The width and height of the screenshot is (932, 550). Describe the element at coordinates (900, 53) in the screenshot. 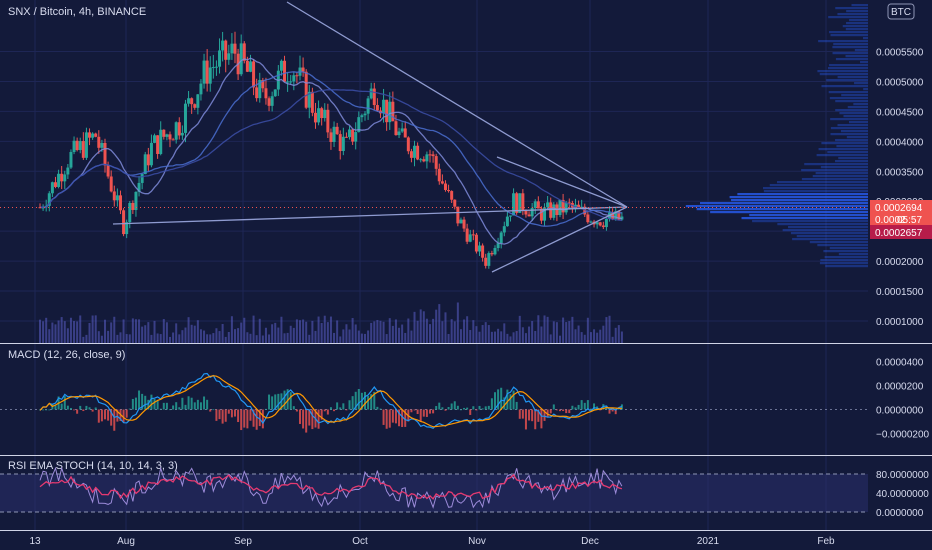

I see `price-axis-tick: 0.0005500` at that location.